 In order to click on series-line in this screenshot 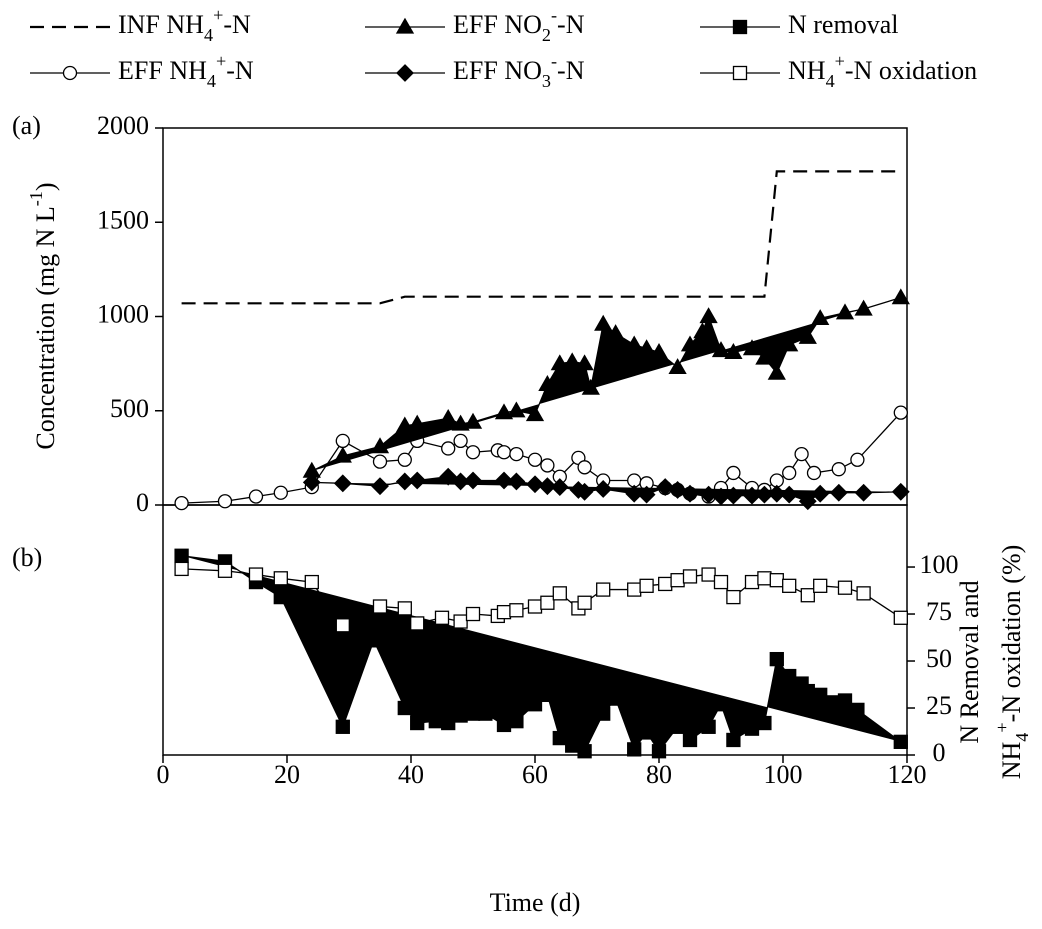, I will do `click(541, 237)`.